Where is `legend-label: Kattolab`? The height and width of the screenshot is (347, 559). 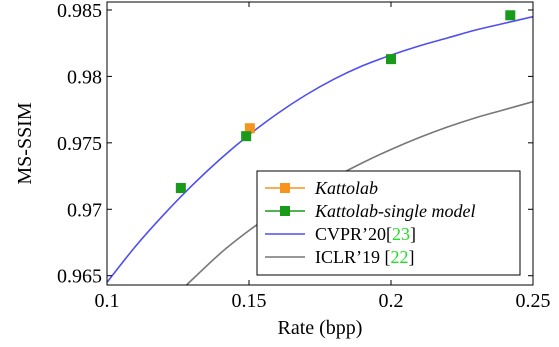
legend-label: Kattolab is located at coordinates (346, 188).